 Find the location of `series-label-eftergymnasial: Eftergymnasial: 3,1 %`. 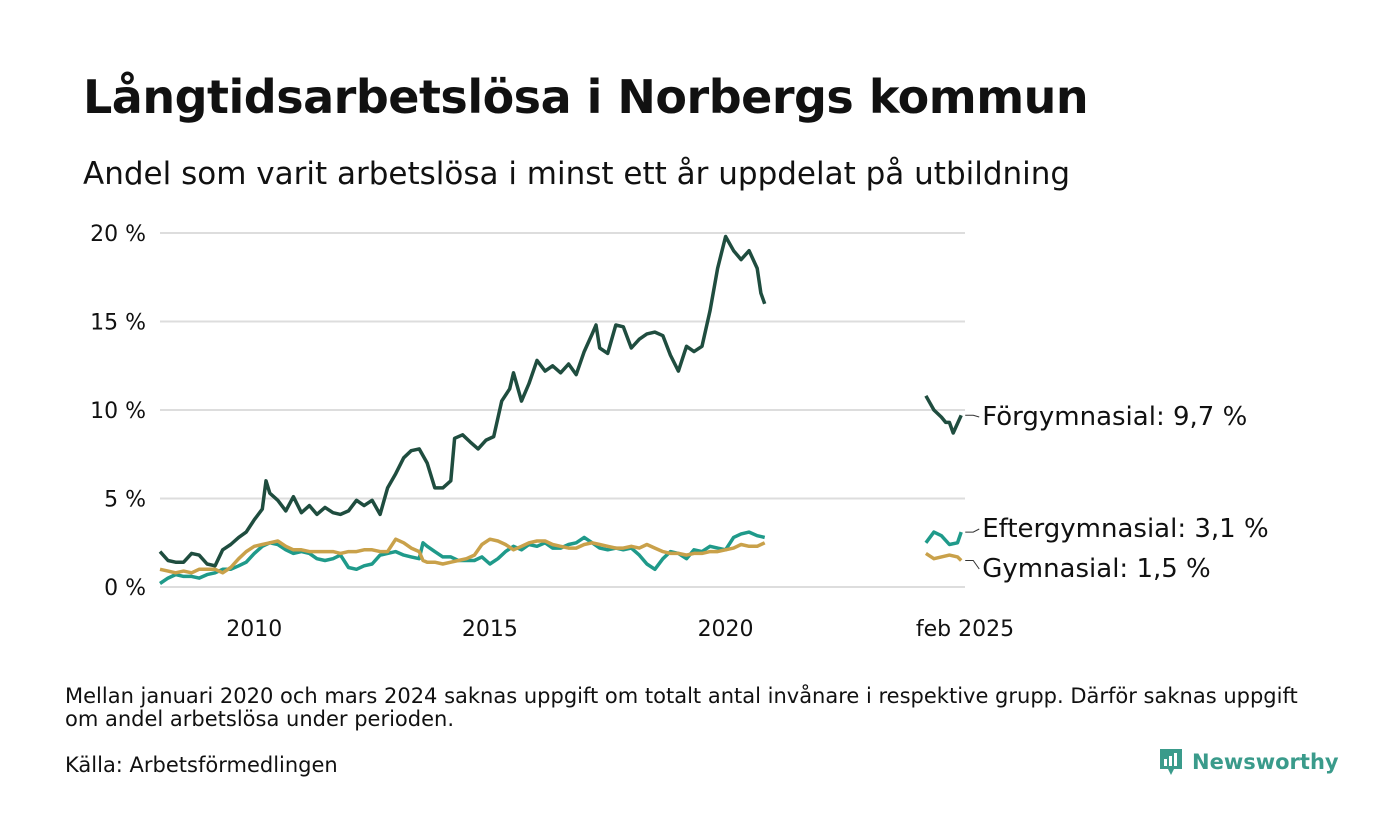

series-label-eftergymnasial: Eftergymnasial: 3,1 % is located at coordinates (1125, 529).